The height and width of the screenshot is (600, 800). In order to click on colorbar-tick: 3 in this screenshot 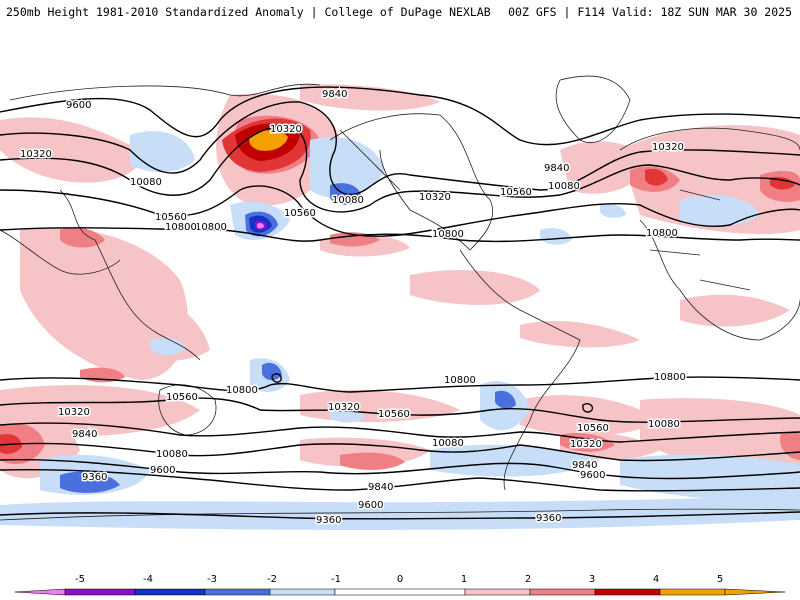, I will do `click(592, 579)`.